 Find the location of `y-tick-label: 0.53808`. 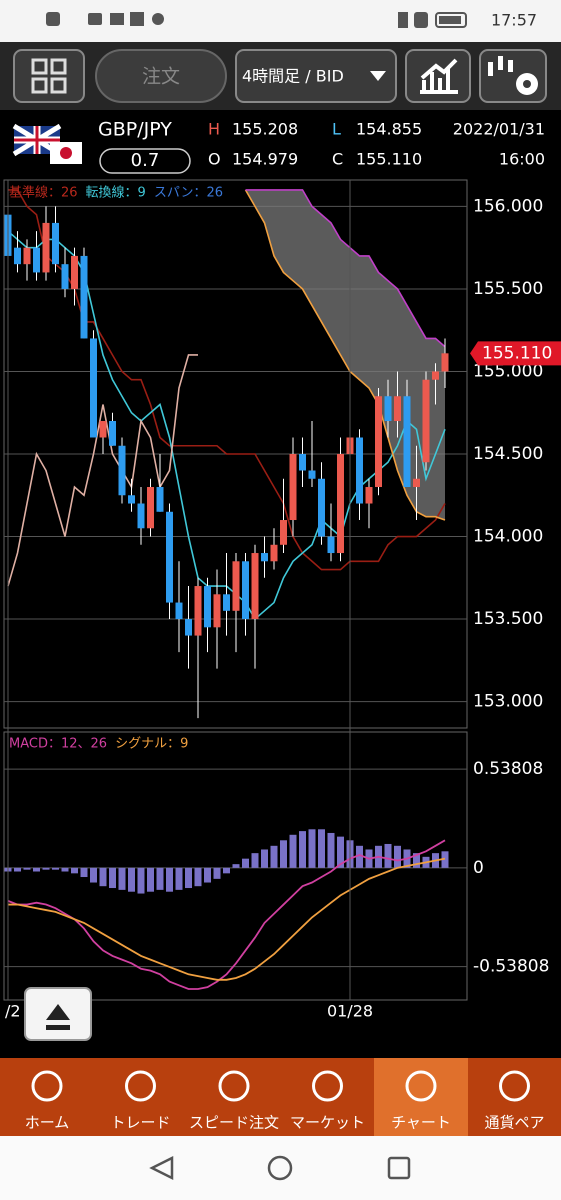

y-tick-label: 0.53808 is located at coordinates (508, 769).